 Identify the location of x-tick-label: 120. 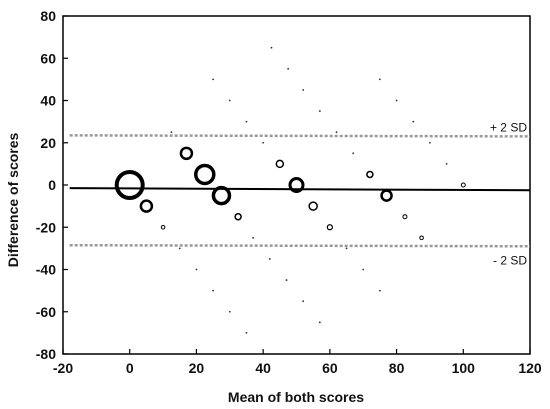
(530, 368).